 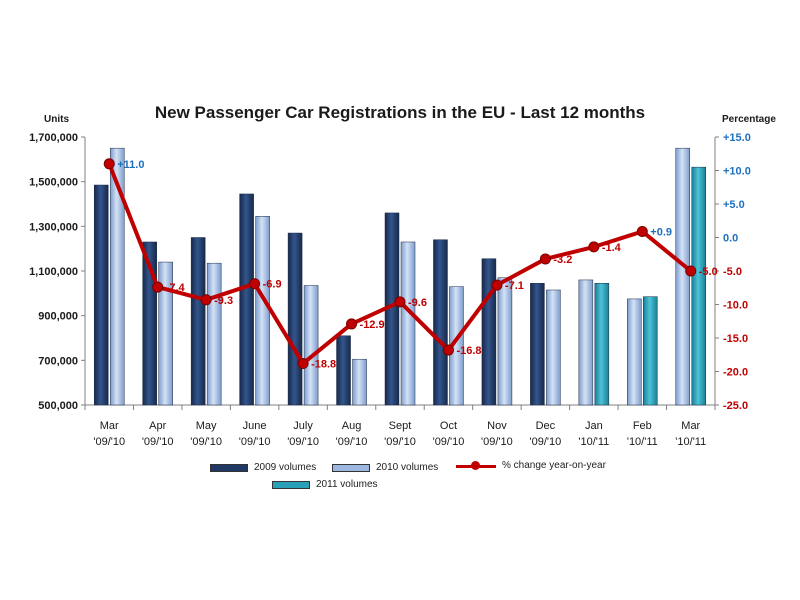 What do you see at coordinates (53, 272) in the screenshot?
I see `left-tick-label: 1,100,000` at bounding box center [53, 272].